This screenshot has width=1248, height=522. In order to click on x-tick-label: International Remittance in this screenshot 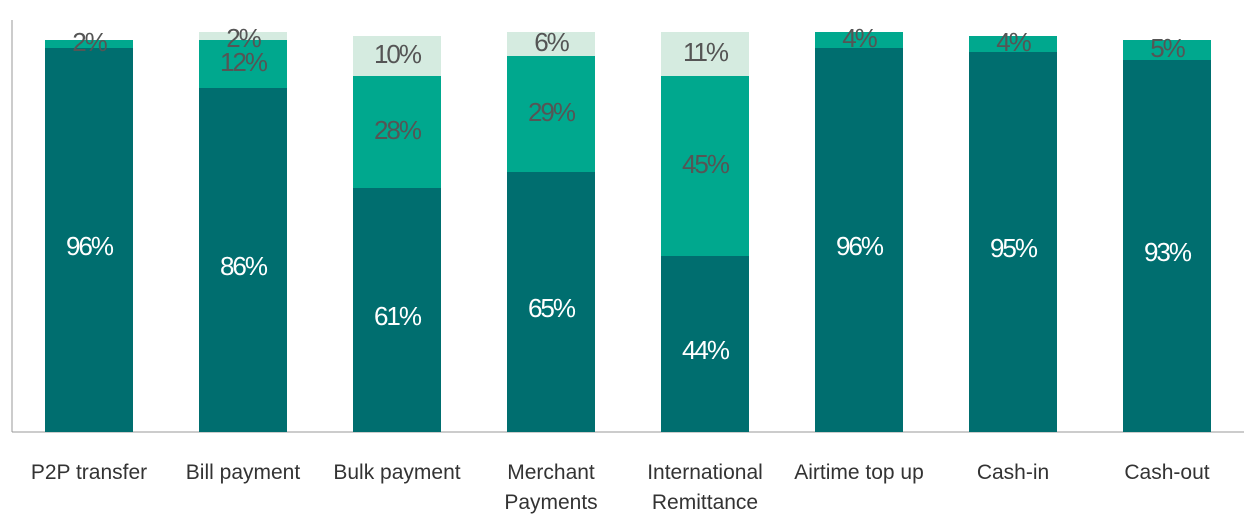, I will do `click(705, 487)`.